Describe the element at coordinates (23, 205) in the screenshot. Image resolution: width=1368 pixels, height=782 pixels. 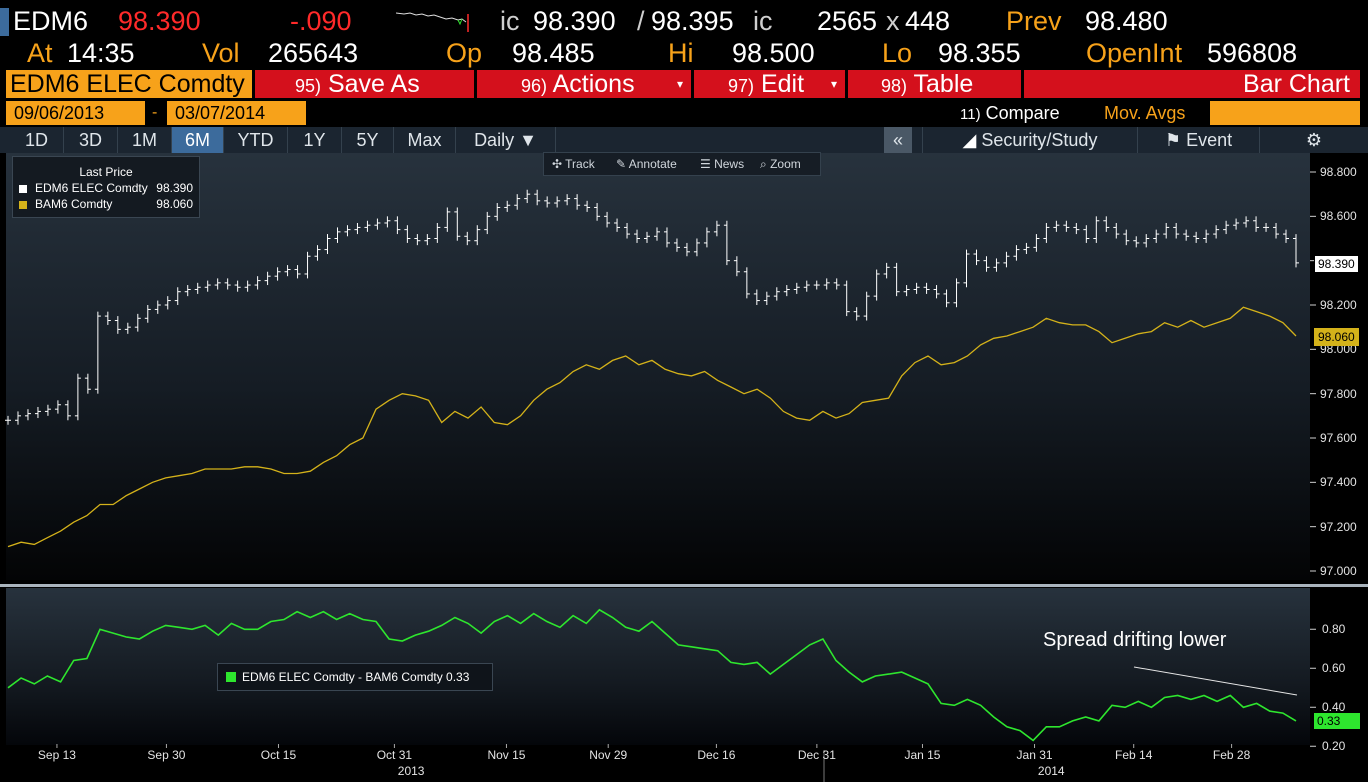
I see `legend-swatch-bam6` at that location.